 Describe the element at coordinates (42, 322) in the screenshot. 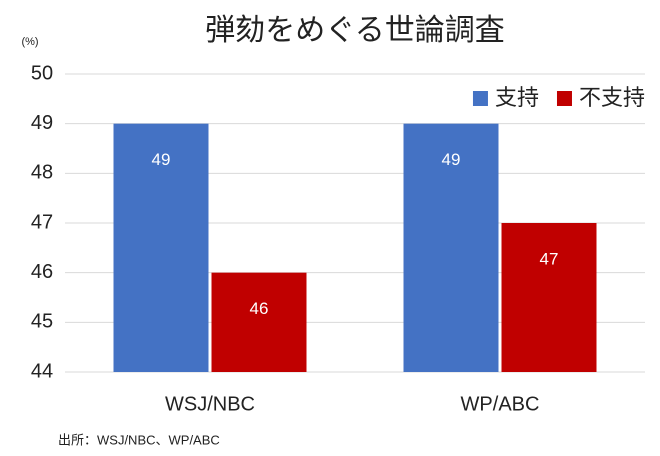

I see `y-tick-label: 45` at that location.